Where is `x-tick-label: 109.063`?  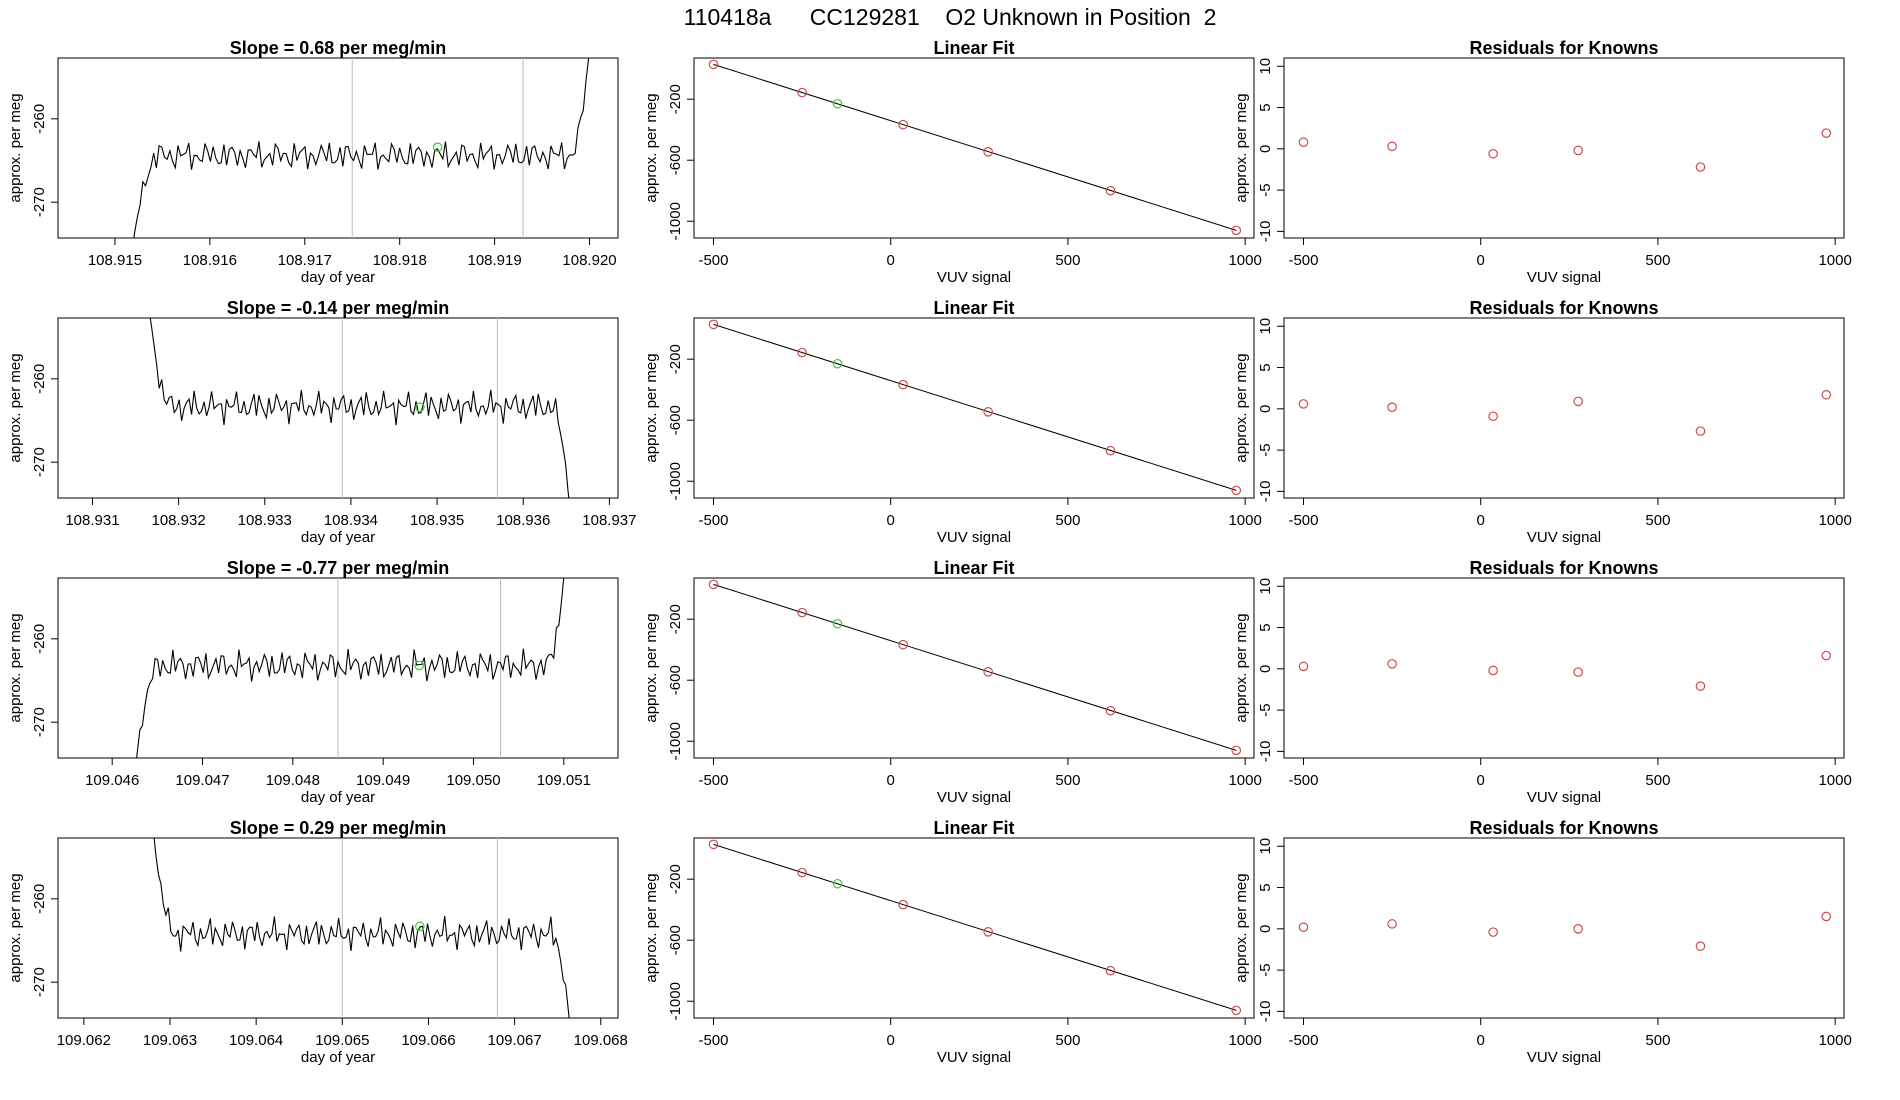
x-tick-label: 109.063 is located at coordinates (170, 1040).